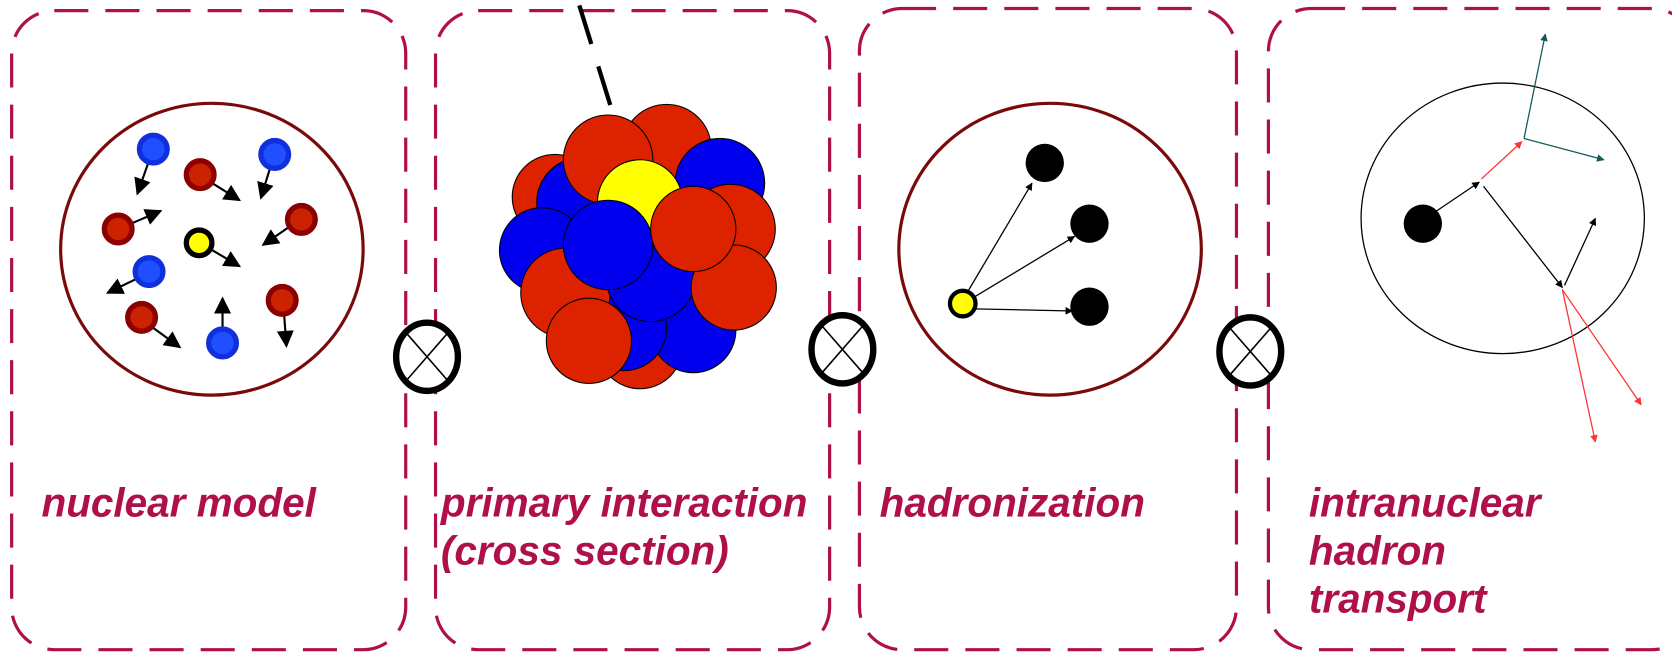 The width and height of the screenshot is (1672, 655). What do you see at coordinates (1426, 503) in the screenshot?
I see `panel-label: intranuclear` at bounding box center [1426, 503].